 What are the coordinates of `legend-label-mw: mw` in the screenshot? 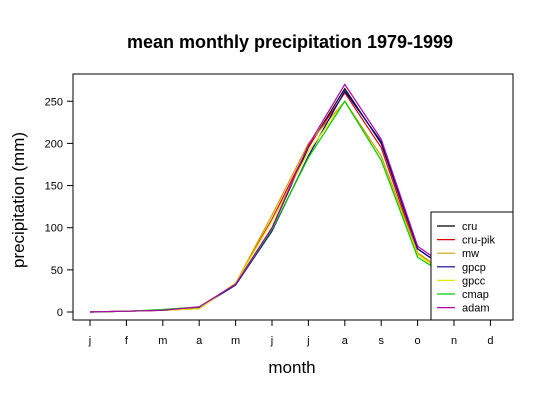 It's located at (470, 254).